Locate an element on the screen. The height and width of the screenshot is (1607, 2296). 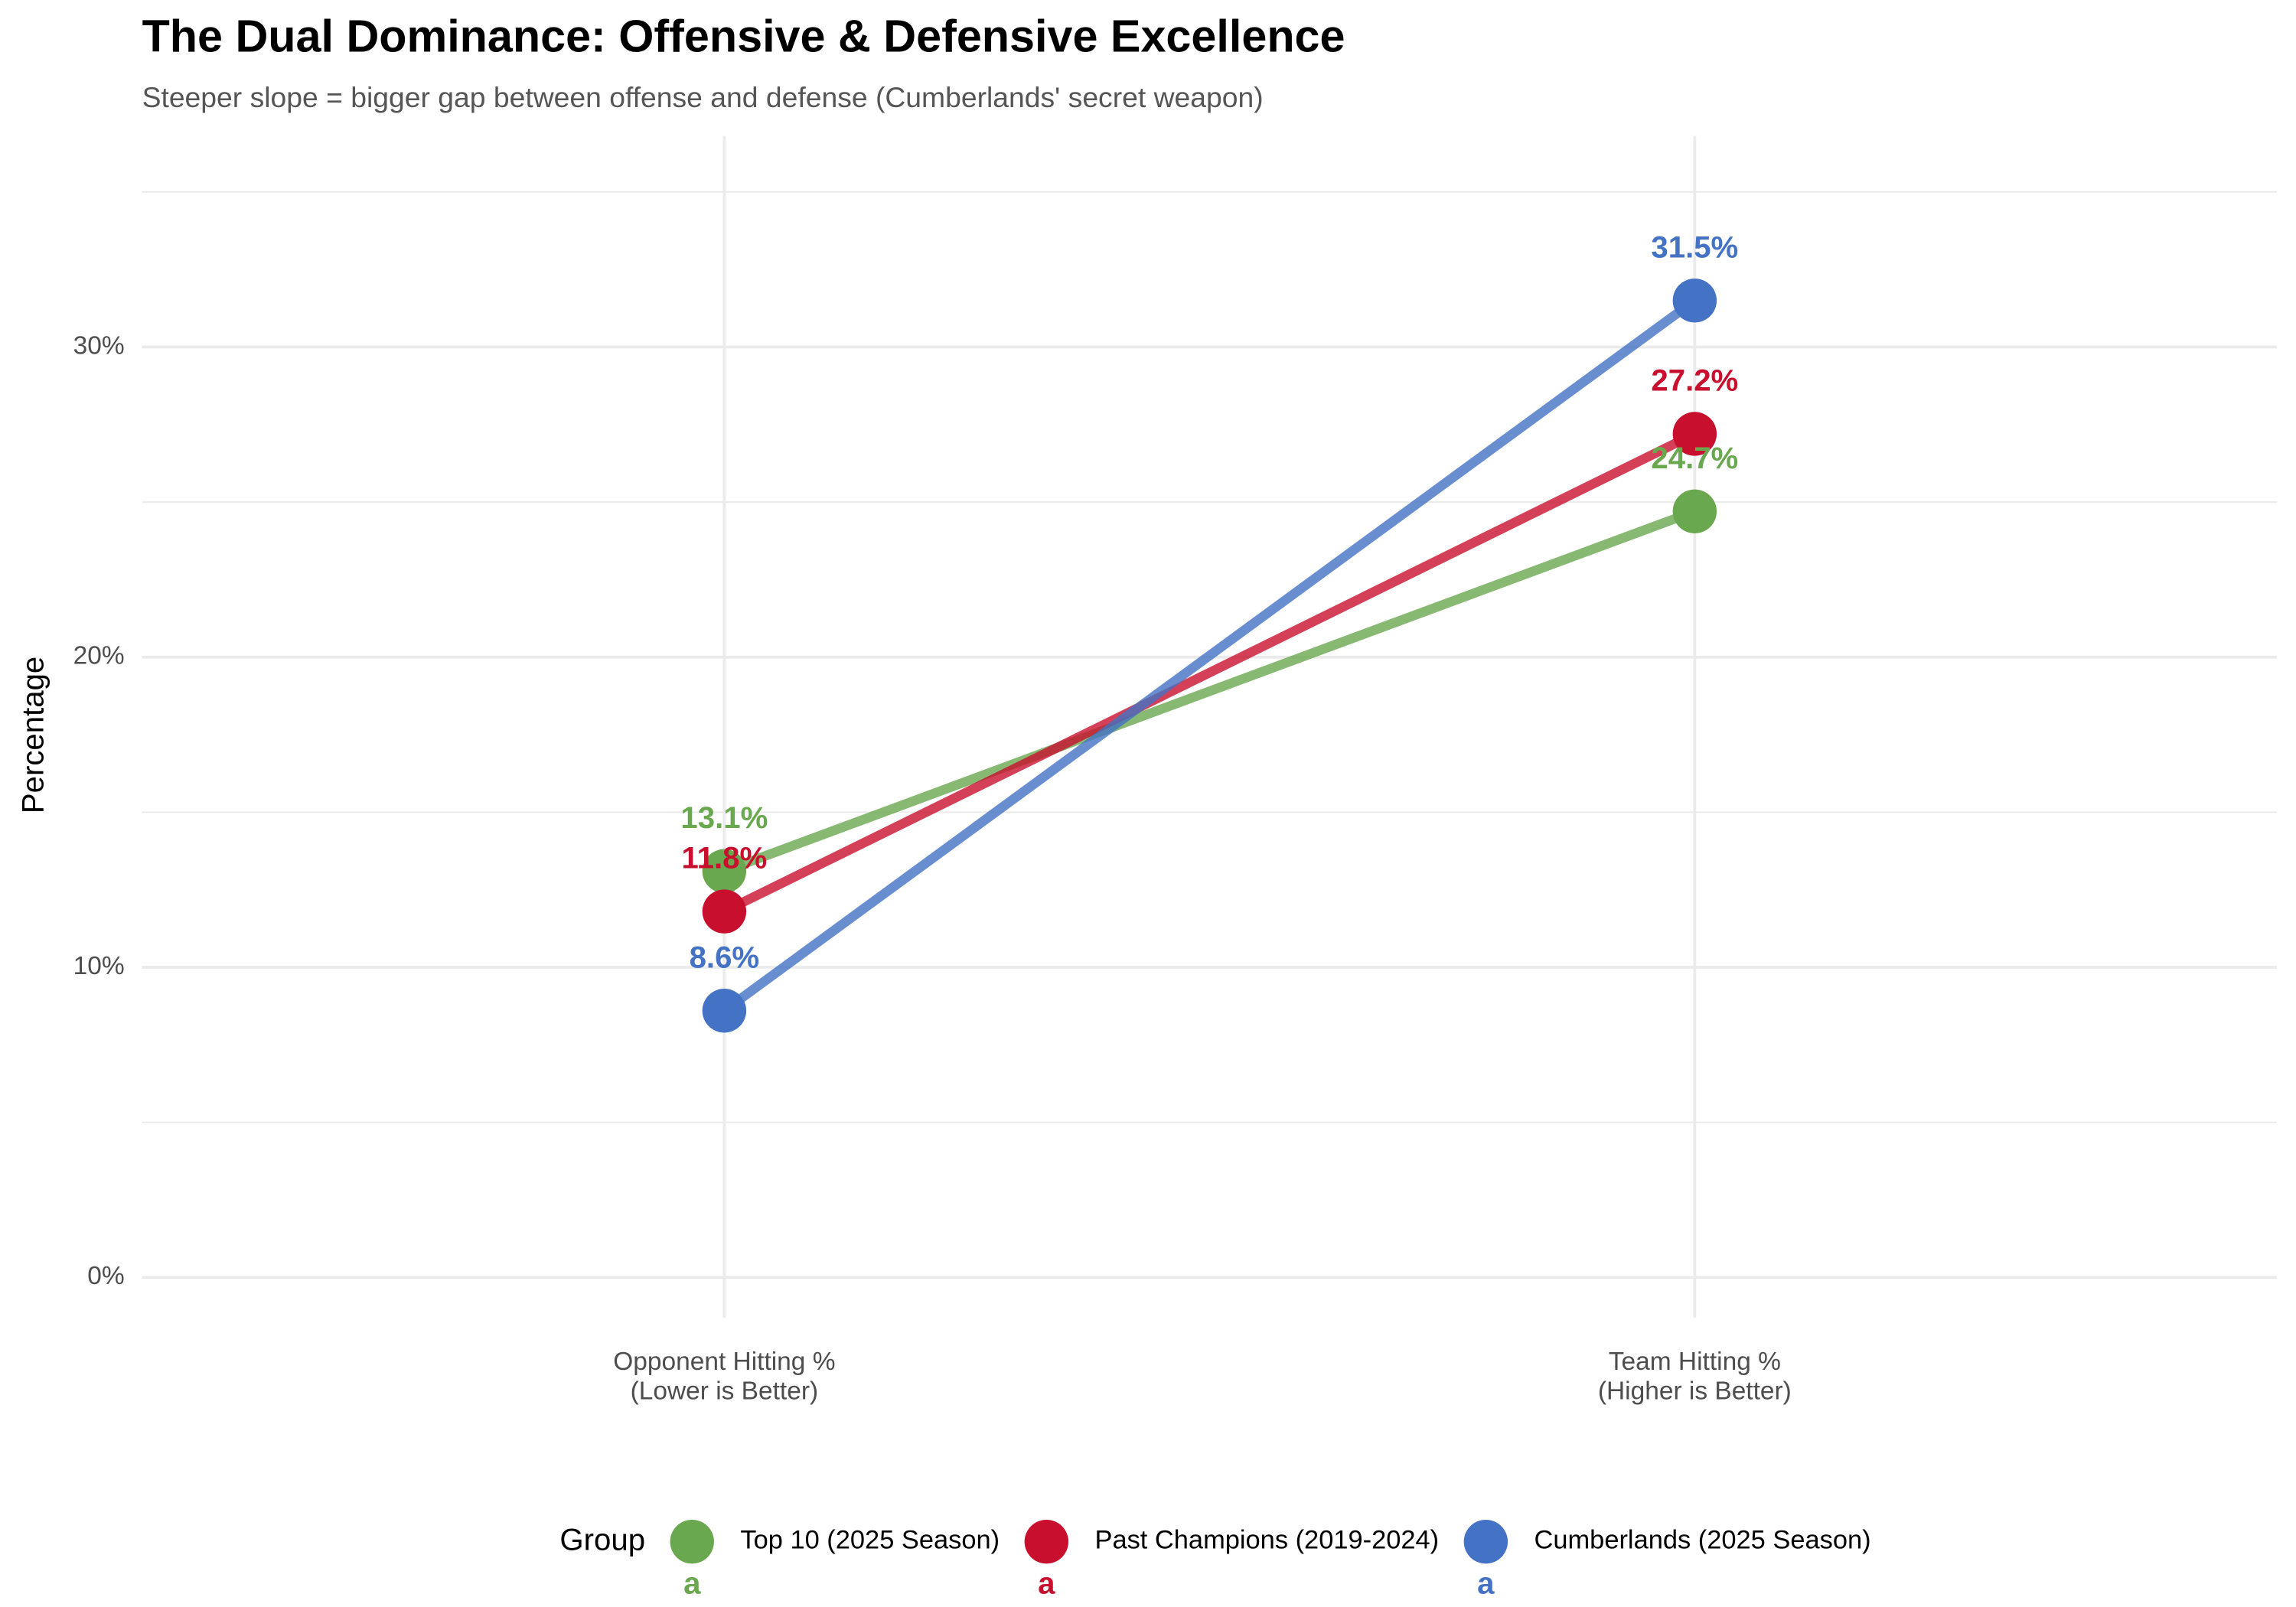
x-tick-label: Opponent Hitting % (Lower is Better) is located at coordinates (724, 1377).